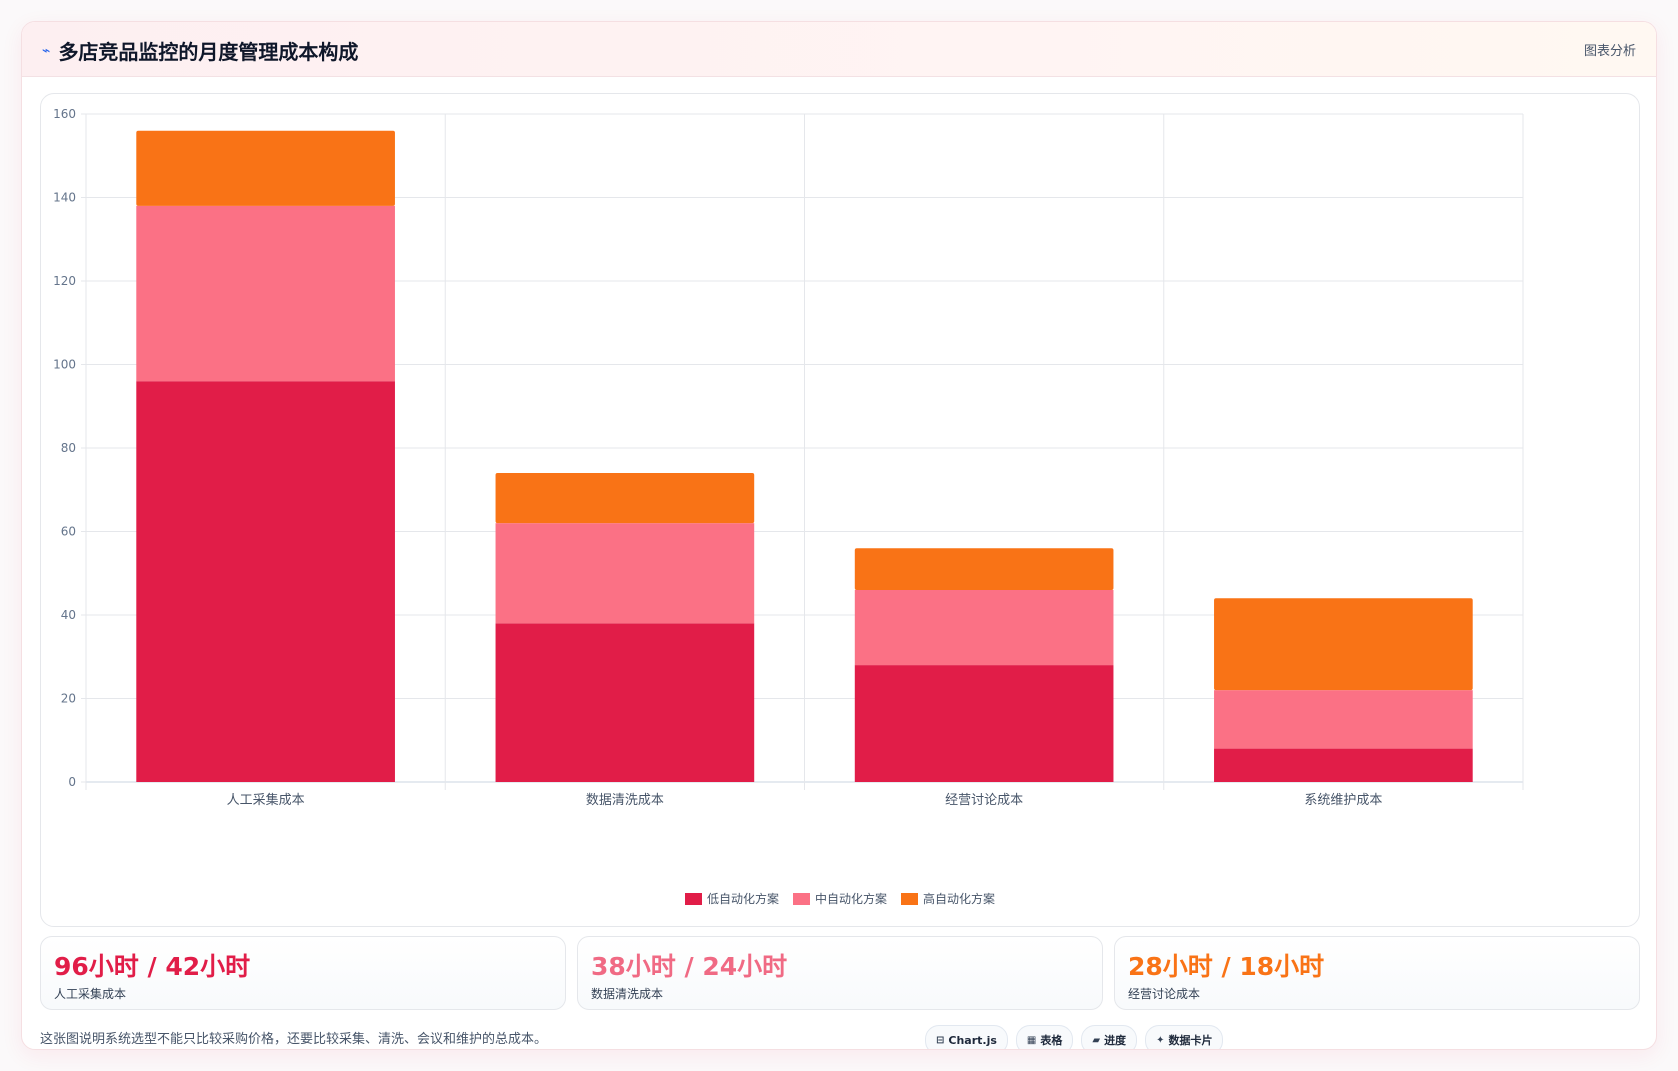  Describe the element at coordinates (1343, 800) in the screenshot. I see `x-tick-label: 系统维护成本` at that location.